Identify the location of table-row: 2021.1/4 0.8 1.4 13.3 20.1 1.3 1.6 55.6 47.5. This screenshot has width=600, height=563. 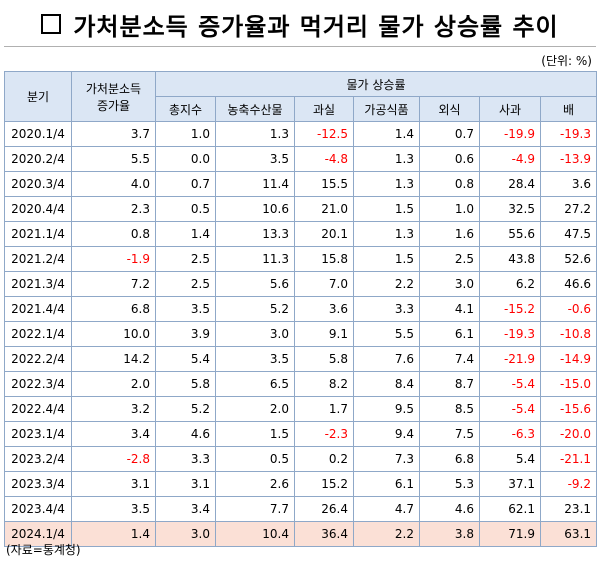
(301, 234).